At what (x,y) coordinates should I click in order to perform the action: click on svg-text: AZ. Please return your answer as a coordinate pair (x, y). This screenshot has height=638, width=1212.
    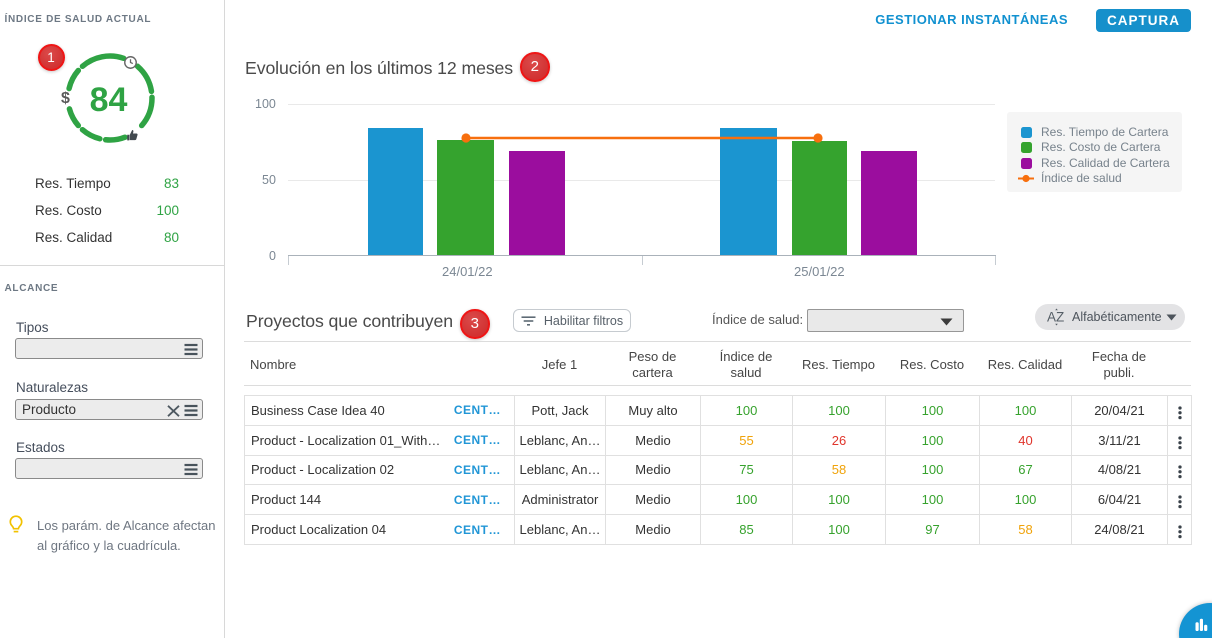
    Looking at the image, I should click on (1055, 317).